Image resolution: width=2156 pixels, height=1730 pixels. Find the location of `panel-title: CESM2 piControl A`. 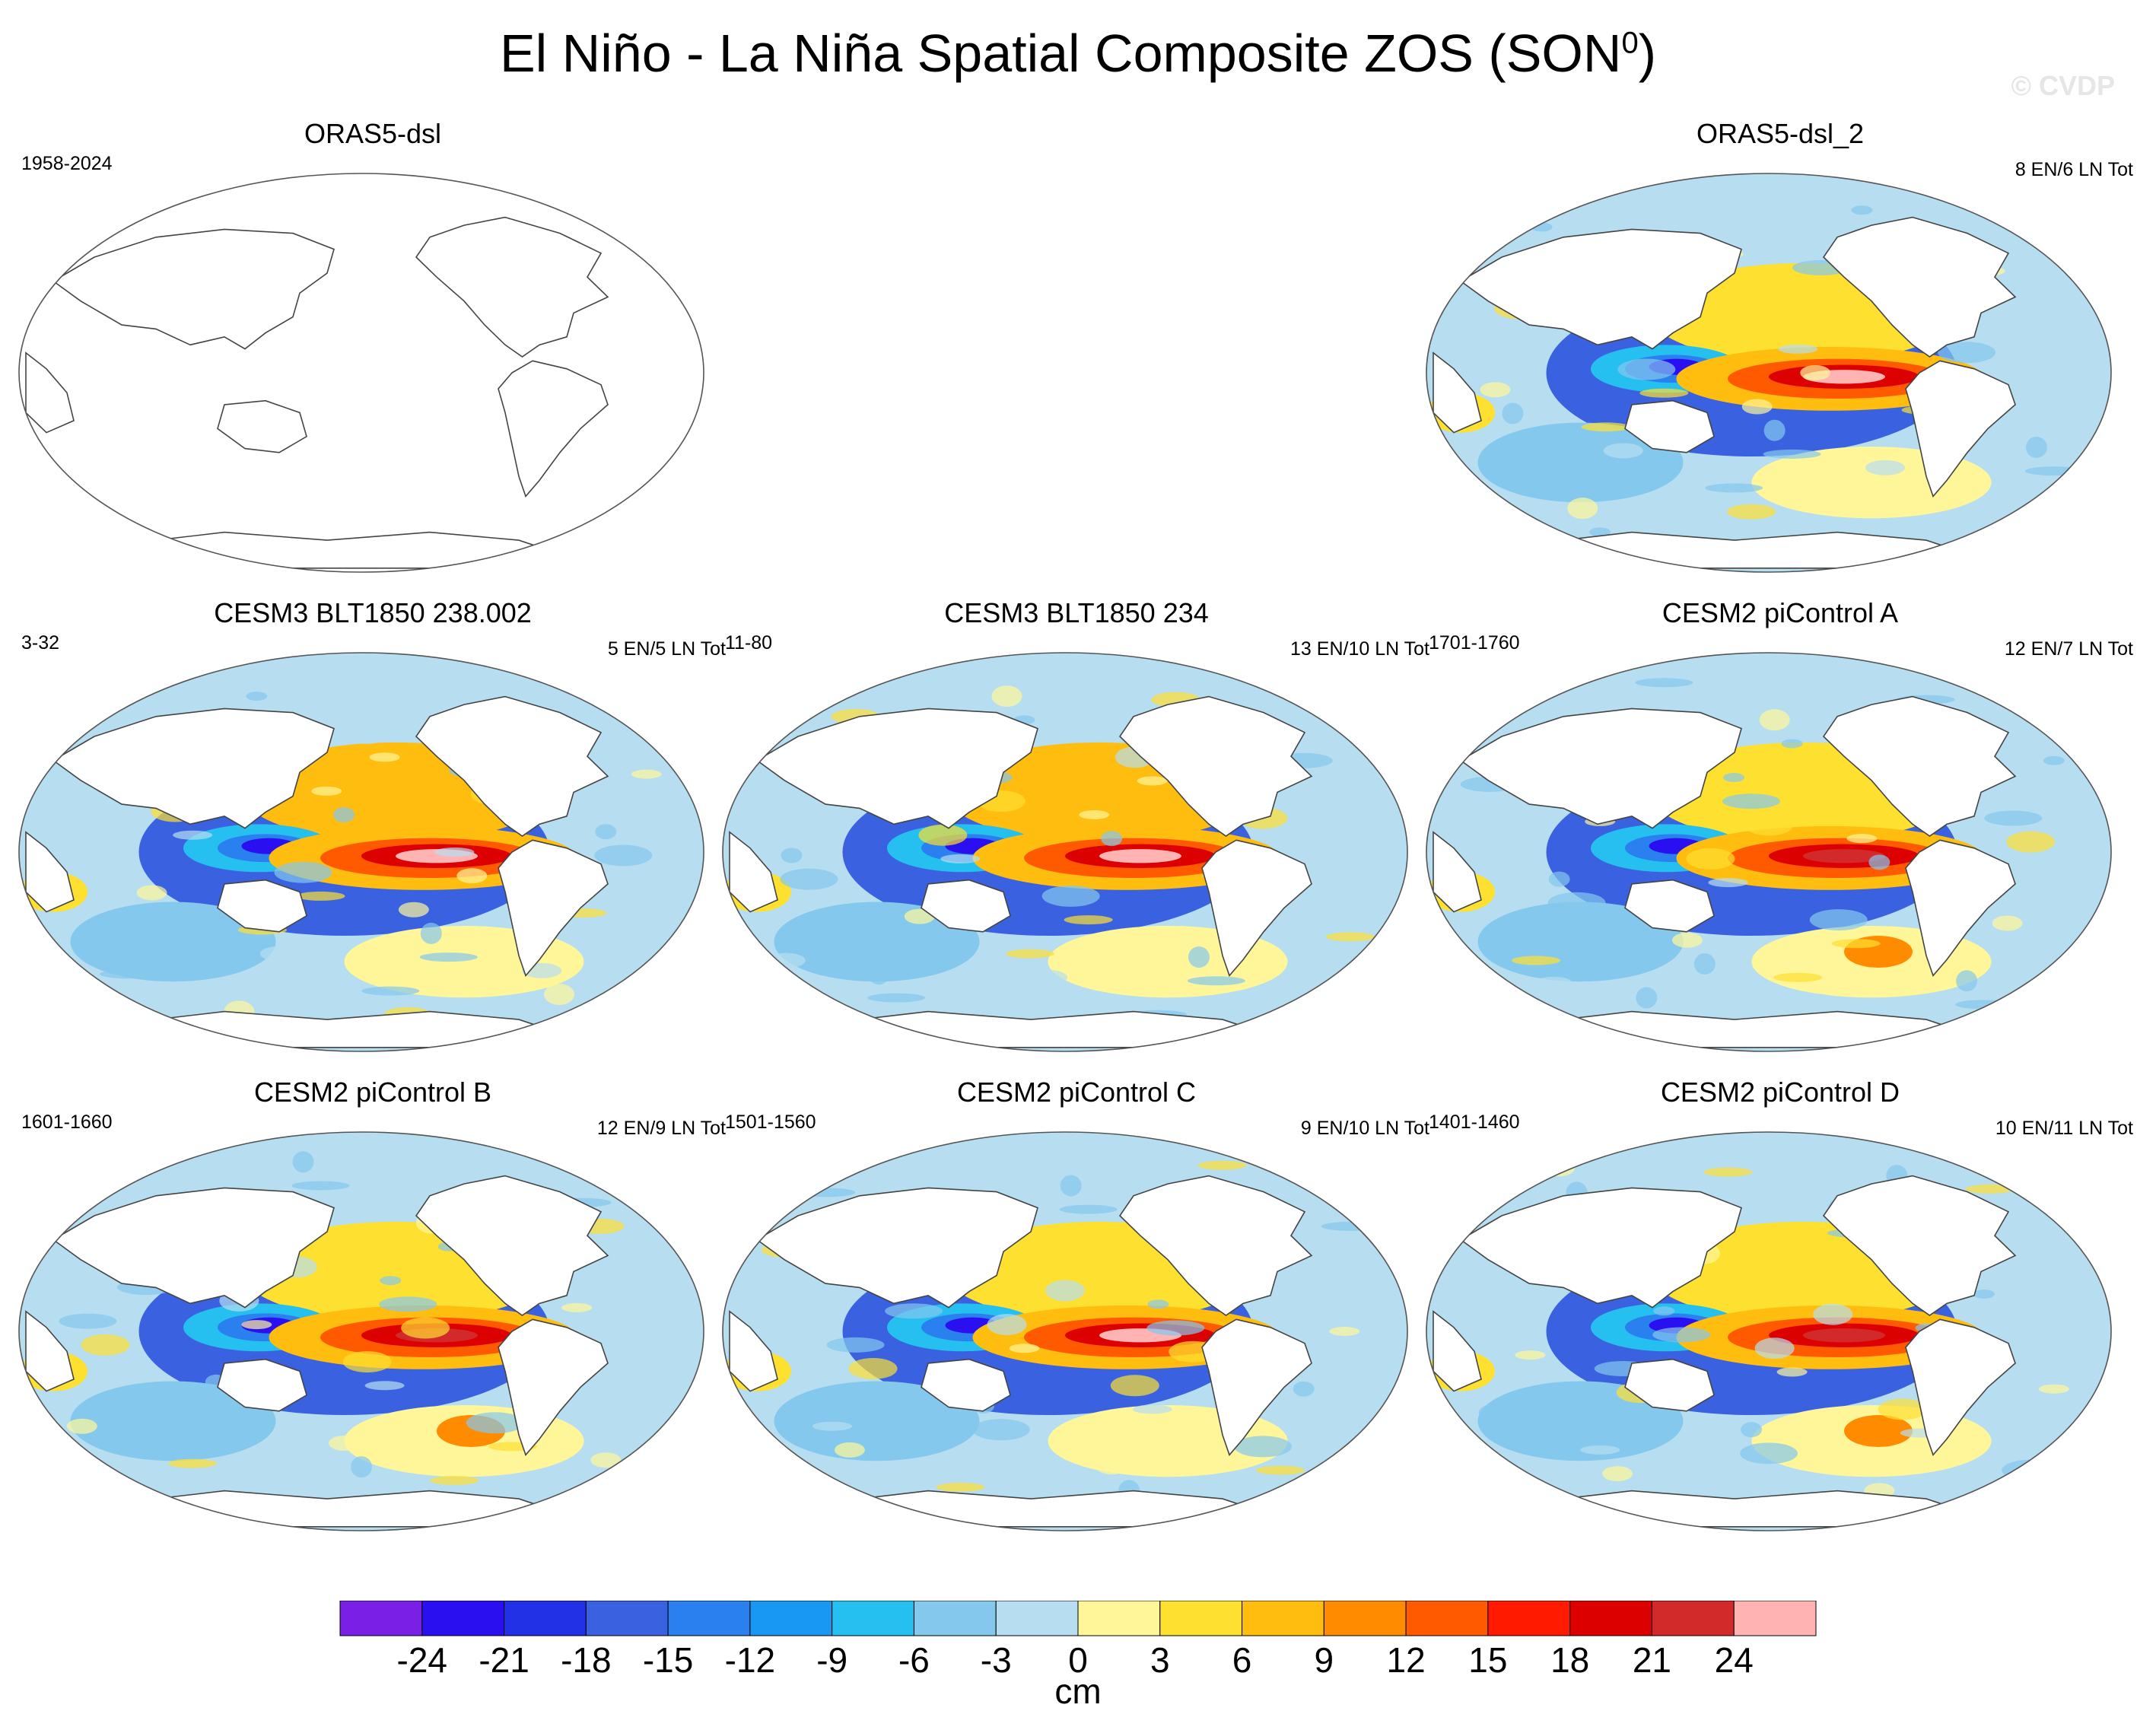

panel-title: CESM2 piControl A is located at coordinates (1781, 612).